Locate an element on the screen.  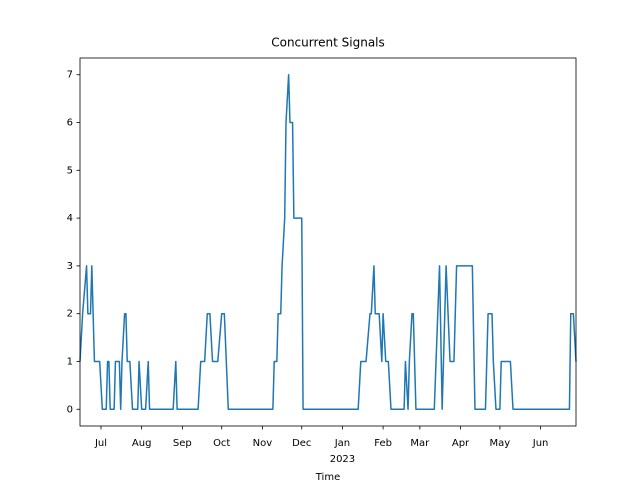
y-tick-label: 7 is located at coordinates (70, 75).